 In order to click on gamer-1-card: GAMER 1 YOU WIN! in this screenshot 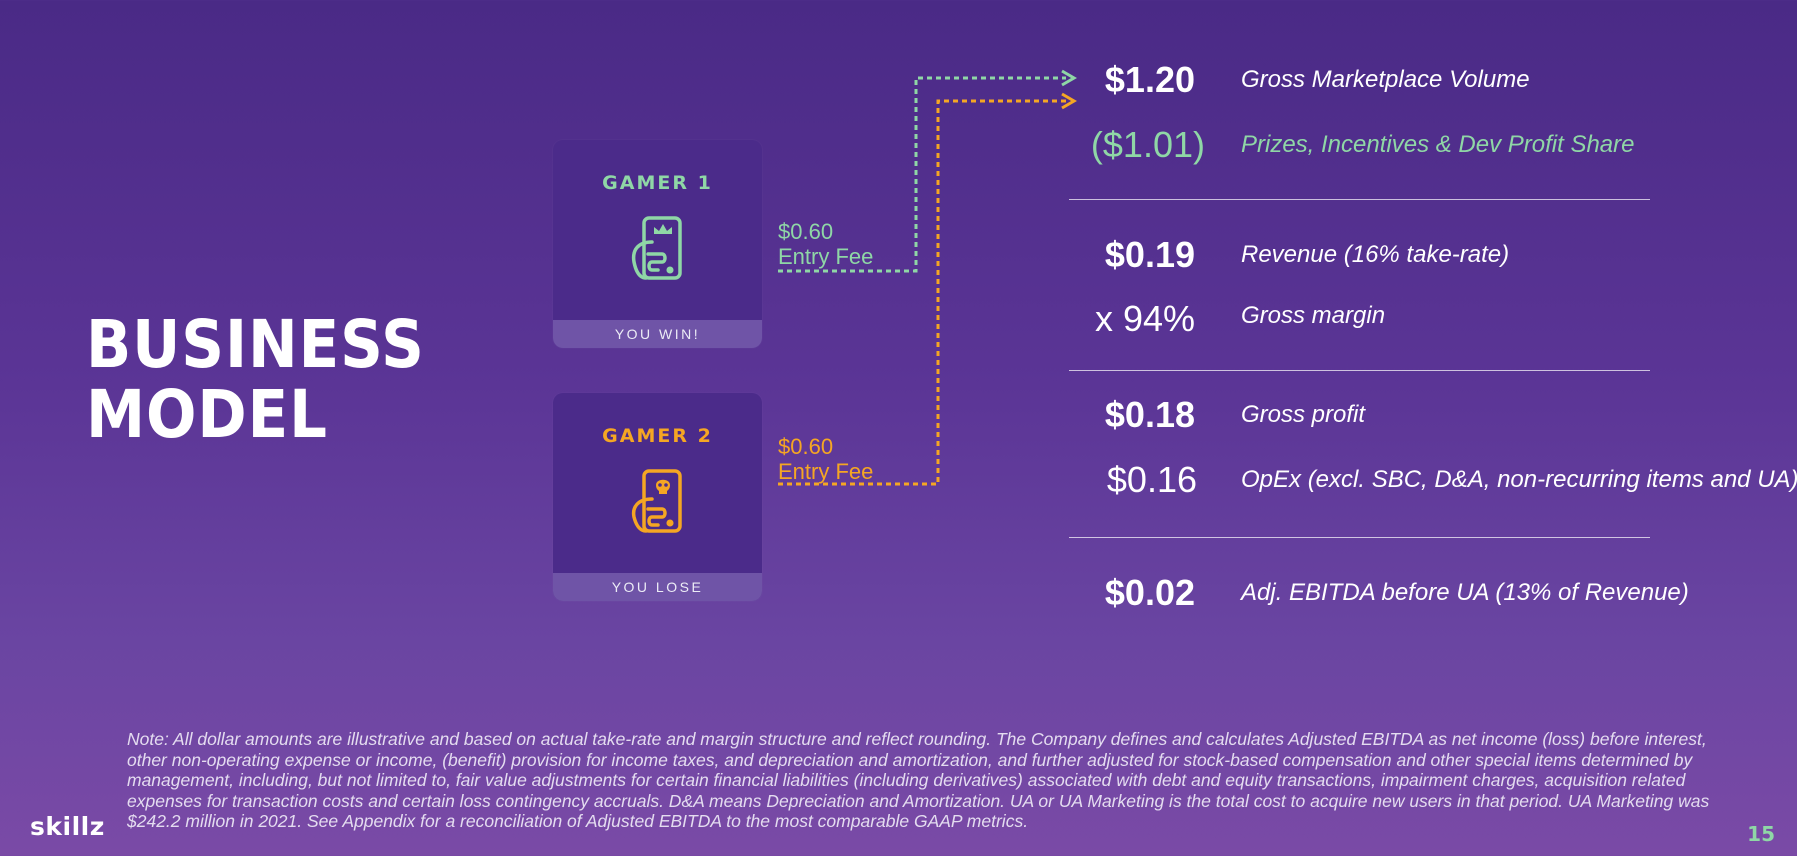, I will do `click(657, 244)`.